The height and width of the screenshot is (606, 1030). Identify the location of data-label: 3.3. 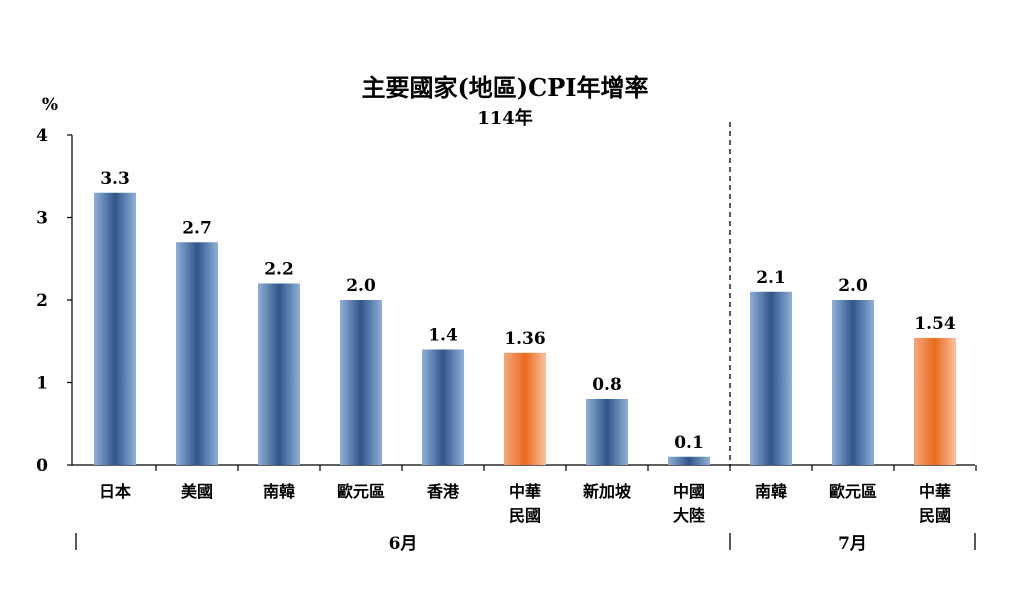
(115, 179).